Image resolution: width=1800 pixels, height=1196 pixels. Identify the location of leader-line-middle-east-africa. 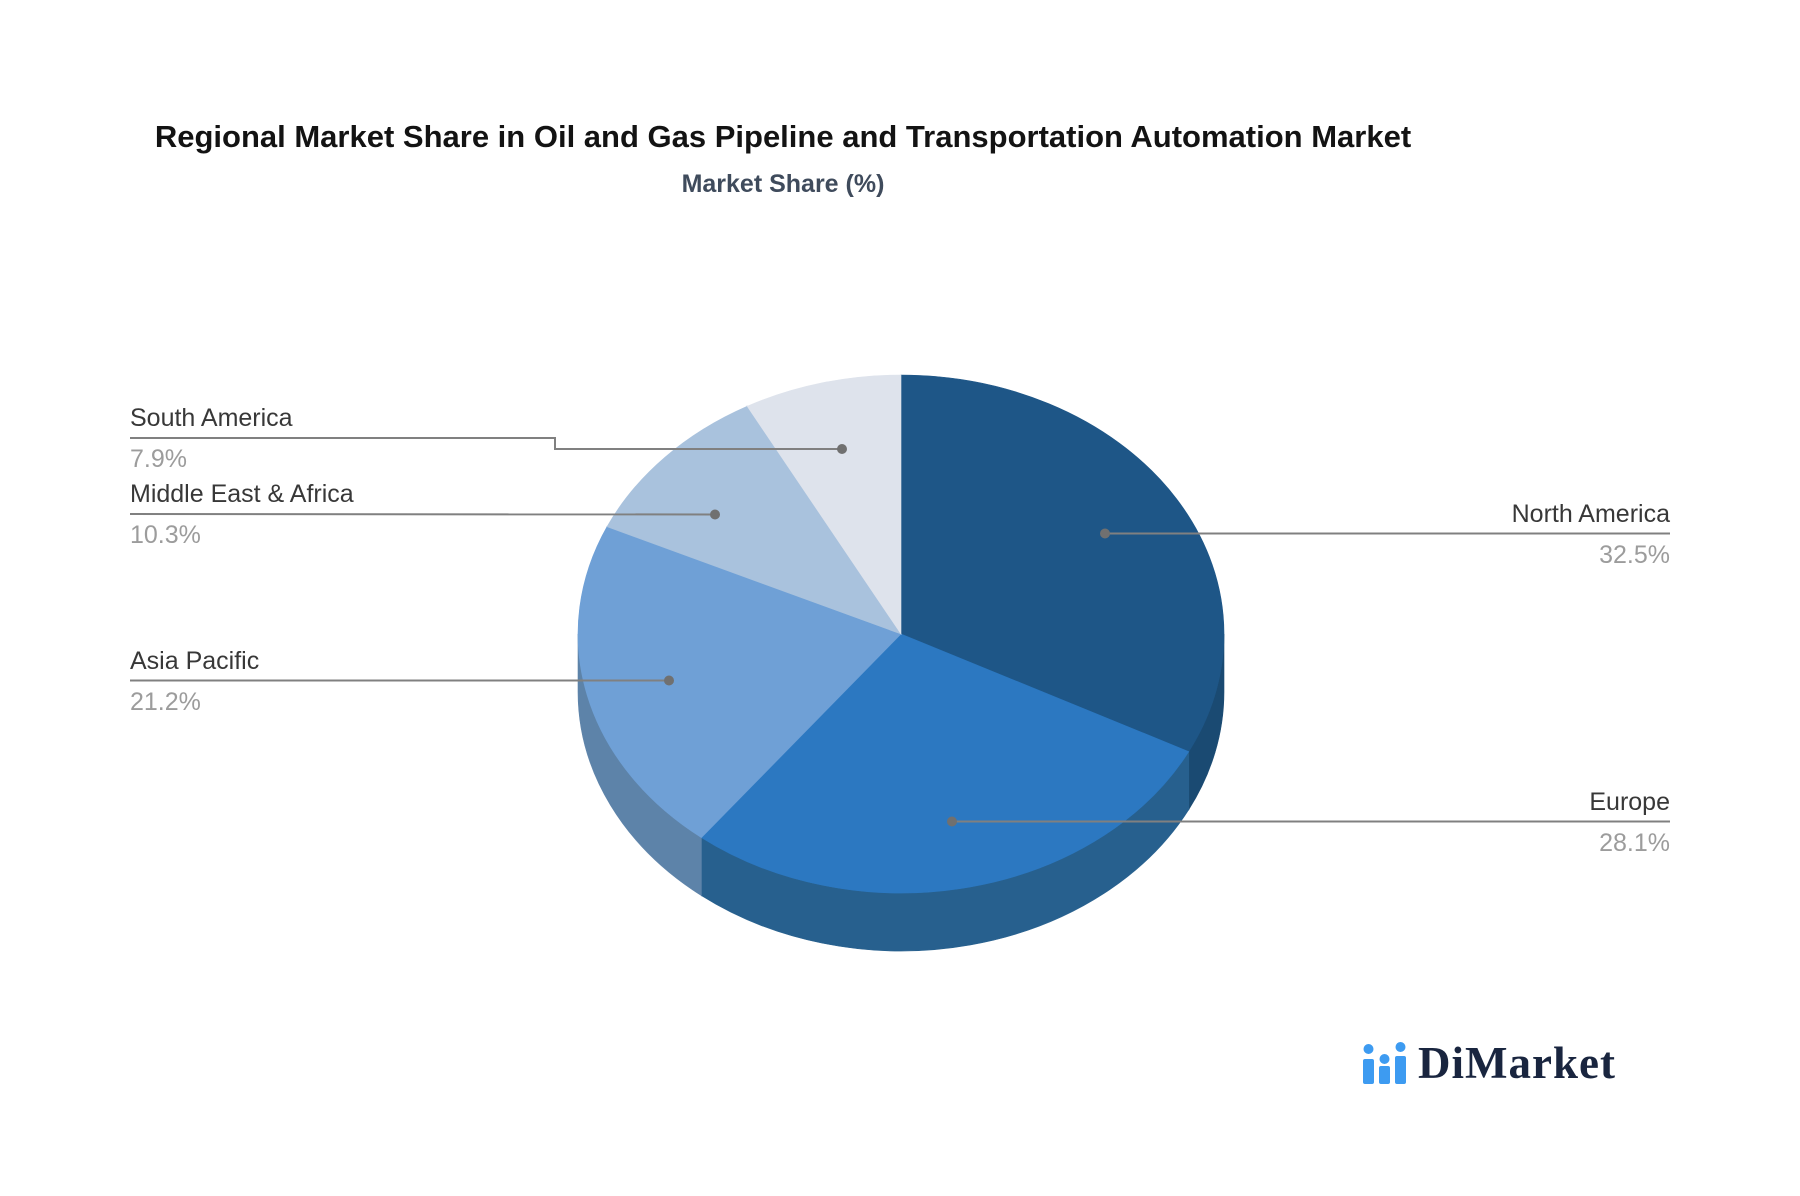
(422, 514).